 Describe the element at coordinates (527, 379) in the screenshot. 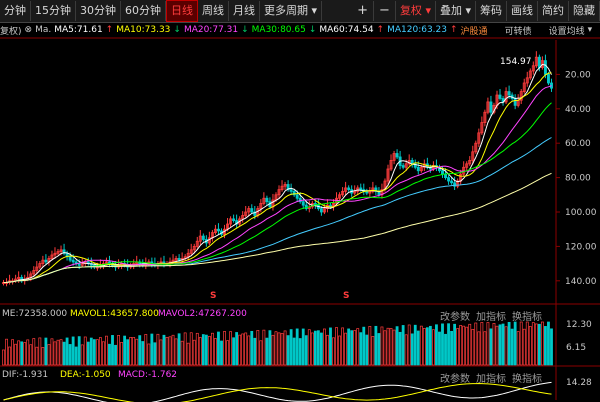

I see `macd-switch-indicator-button: 换指标` at that location.